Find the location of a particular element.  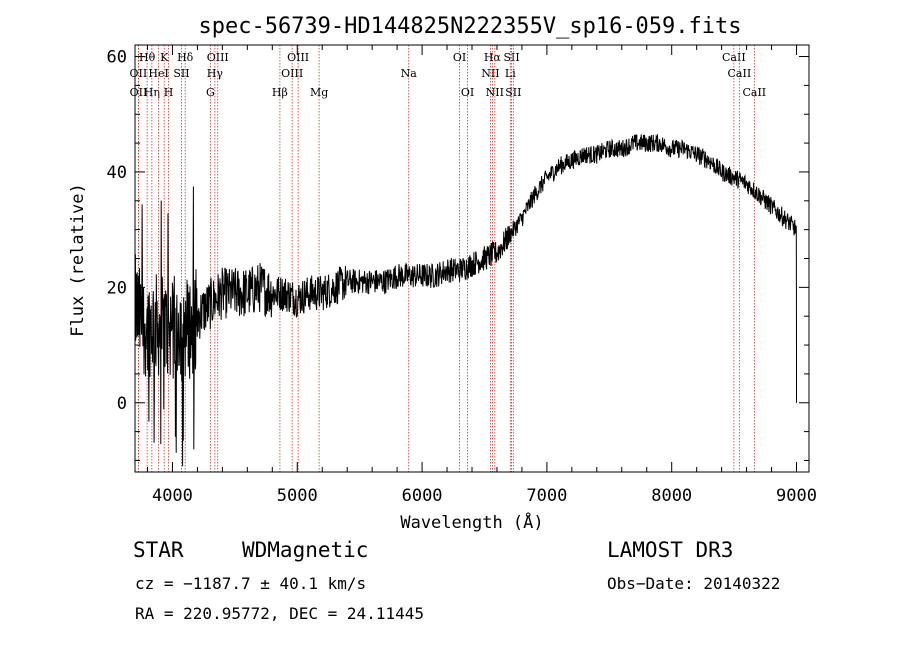

object-class: STAR is located at coordinates (158, 550).